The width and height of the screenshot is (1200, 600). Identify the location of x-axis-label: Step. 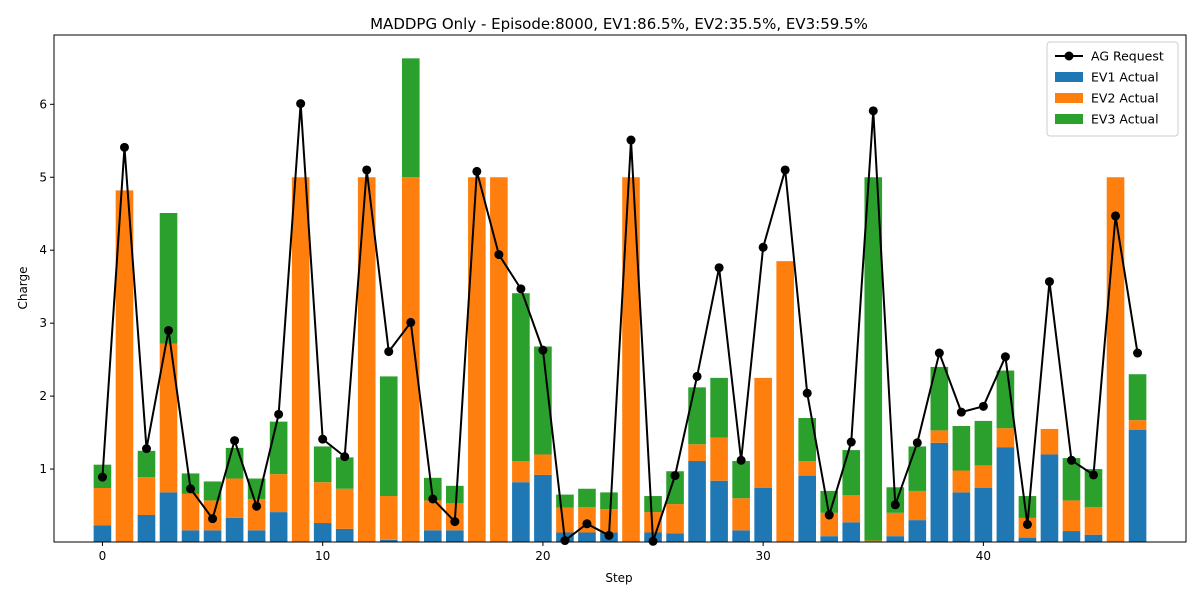
(618, 578).